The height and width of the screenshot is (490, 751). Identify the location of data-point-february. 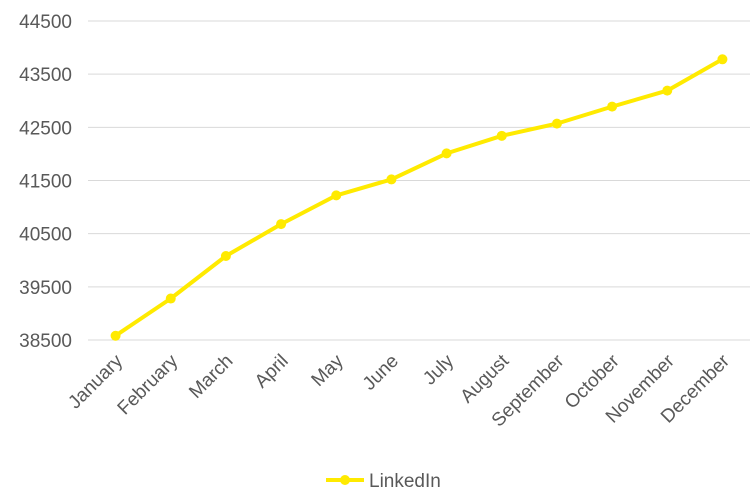
(170, 298).